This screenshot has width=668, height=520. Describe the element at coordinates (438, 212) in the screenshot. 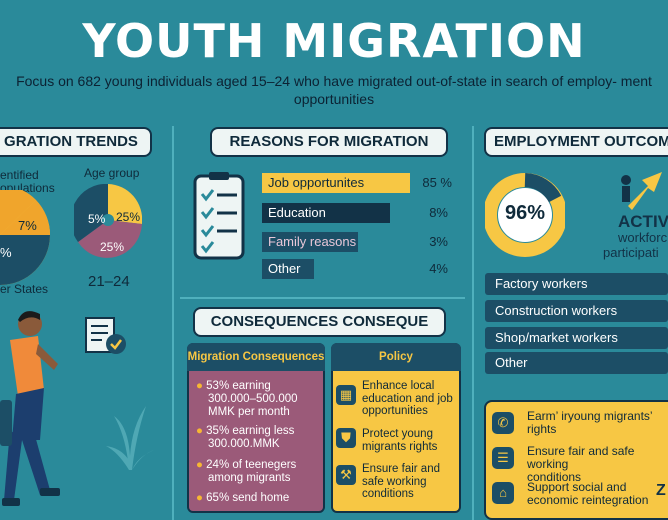

I see `reason-pct: 8%` at that location.